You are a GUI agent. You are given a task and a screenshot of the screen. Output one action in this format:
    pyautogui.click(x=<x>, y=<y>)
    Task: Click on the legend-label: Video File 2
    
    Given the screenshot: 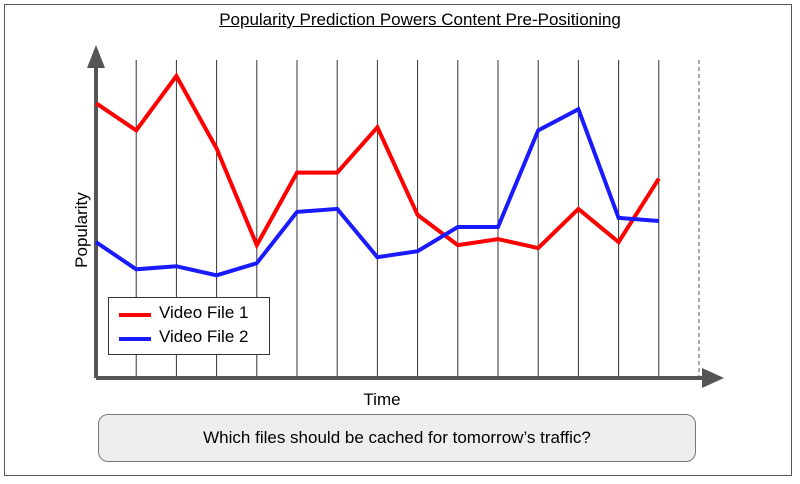 What is the action you would take?
    pyautogui.click(x=204, y=336)
    